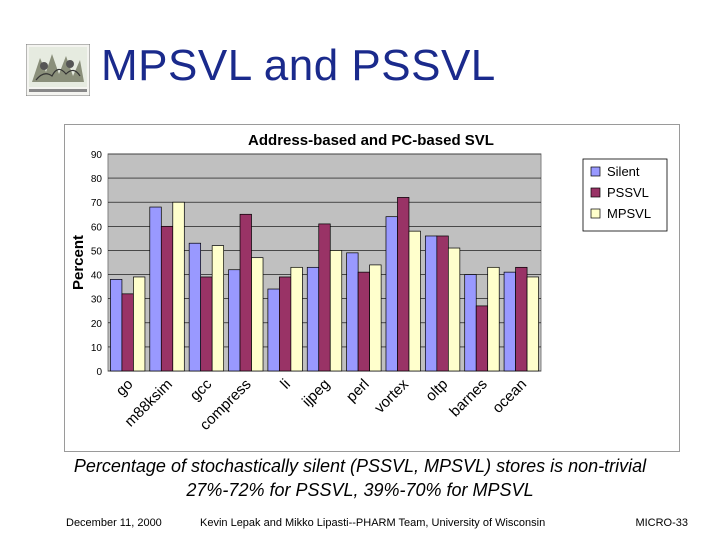 The image size is (720, 540). What do you see at coordinates (360, 490) in the screenshot?
I see `caption-line-2: 27%-72% for PSSVL, 39%-70% for MPSVL` at bounding box center [360, 490].